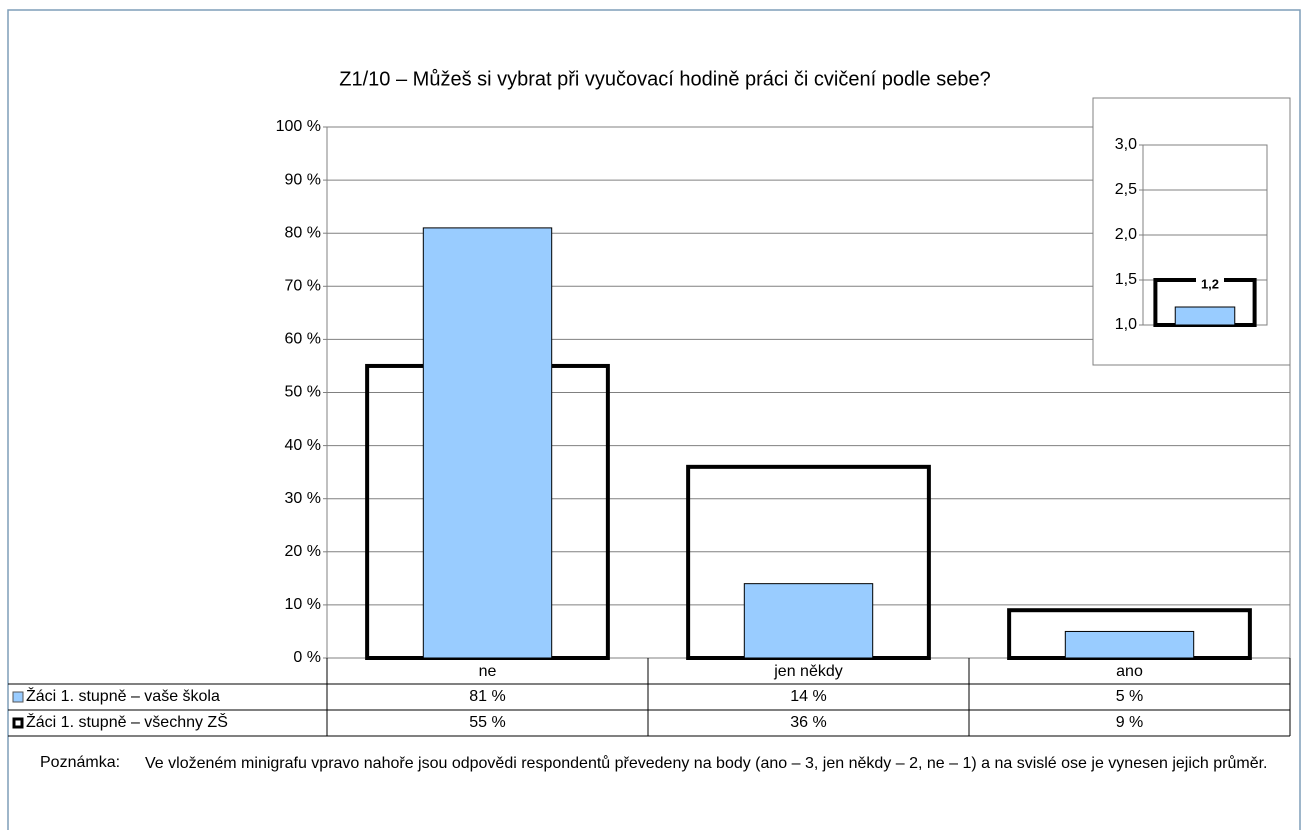 The width and height of the screenshot is (1306, 830). I want to click on data-label-bg, so click(1210, 285).